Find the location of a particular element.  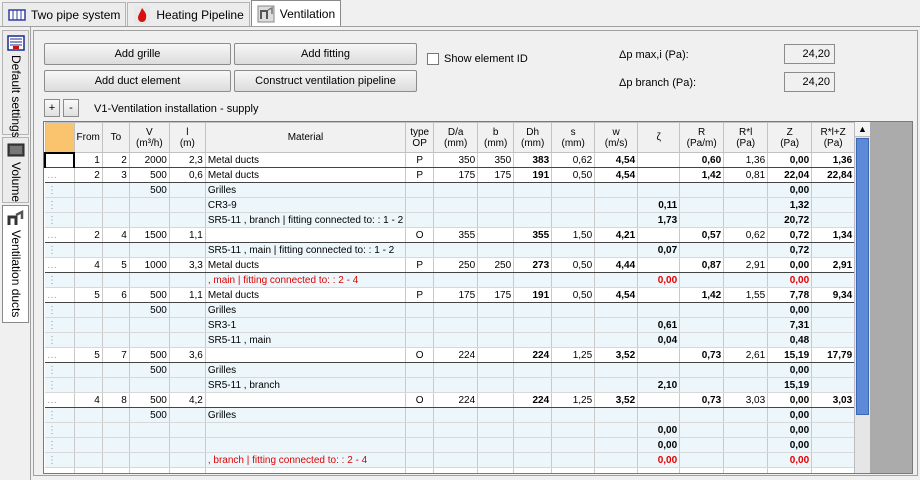

table-cell: 0,72 is located at coordinates (790, 235).